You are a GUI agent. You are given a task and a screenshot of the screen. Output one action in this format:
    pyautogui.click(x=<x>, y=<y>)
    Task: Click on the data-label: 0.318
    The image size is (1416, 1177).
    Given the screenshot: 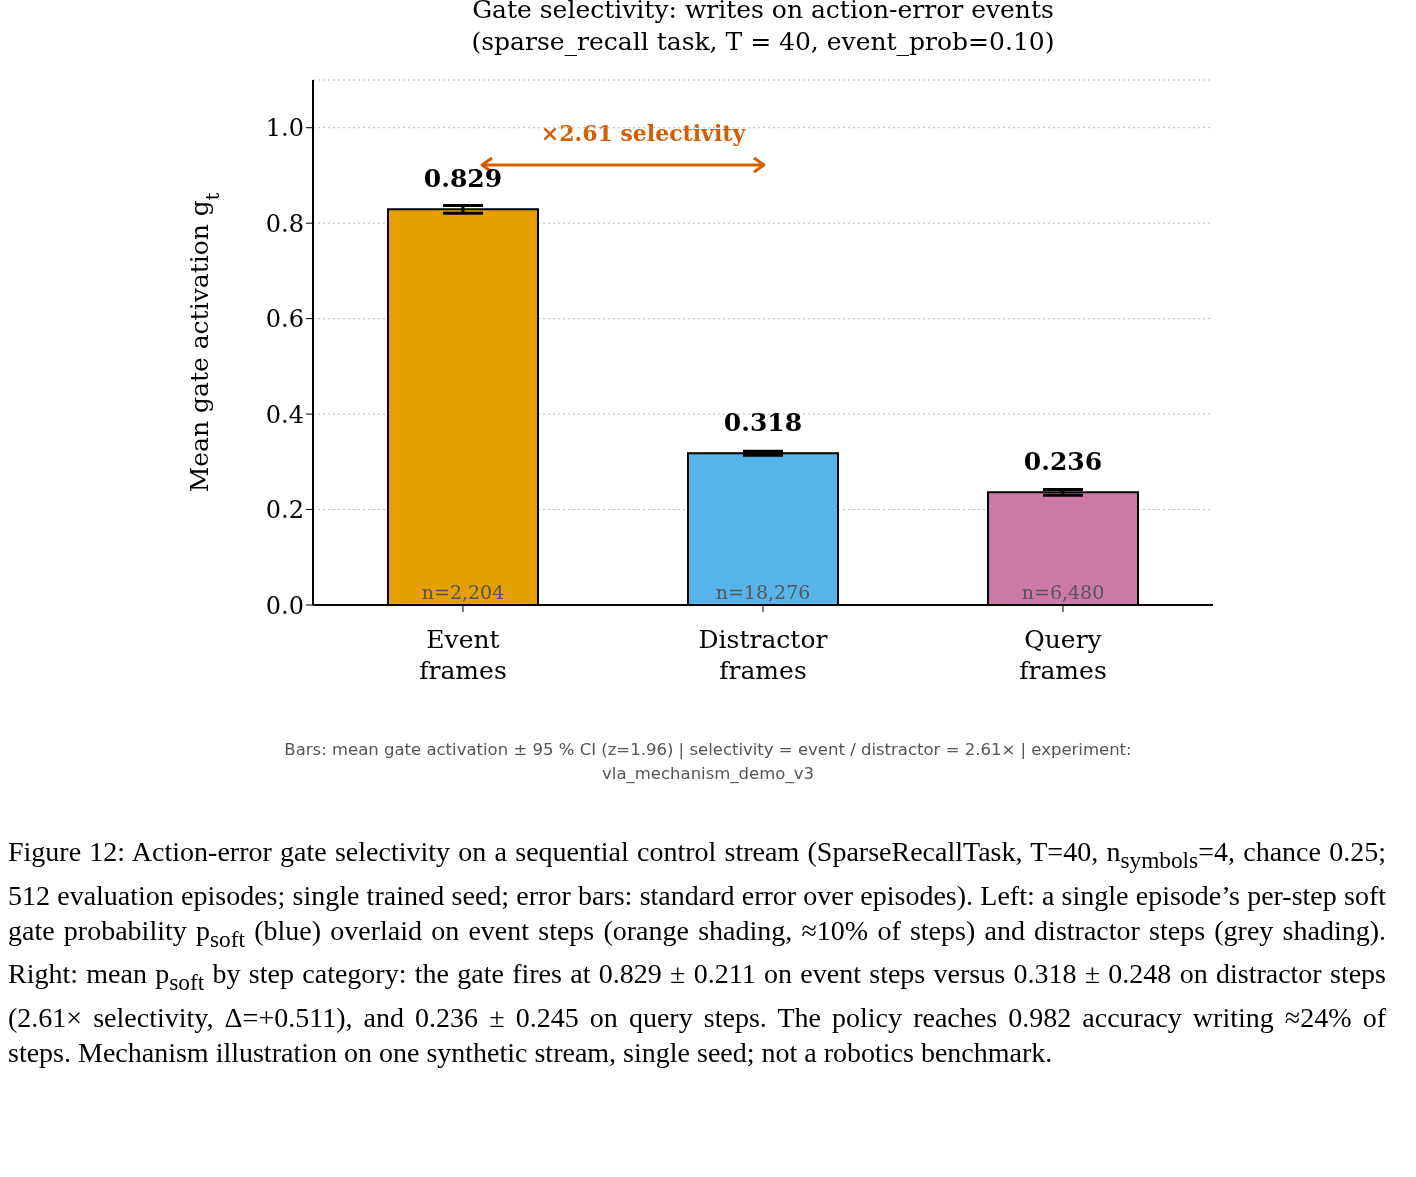 What is the action you would take?
    pyautogui.click(x=763, y=423)
    